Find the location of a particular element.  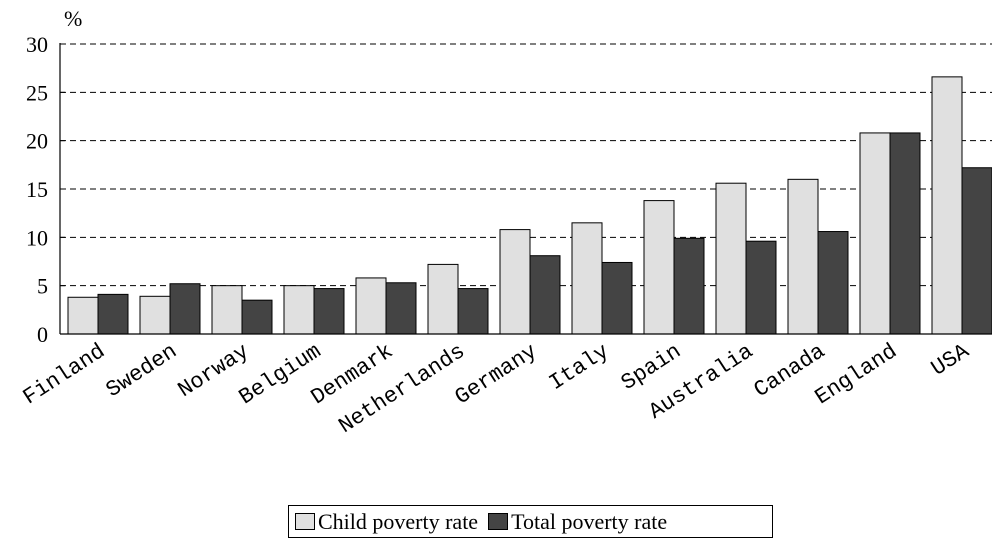

x-tick-label-england: England is located at coordinates (856, 374).